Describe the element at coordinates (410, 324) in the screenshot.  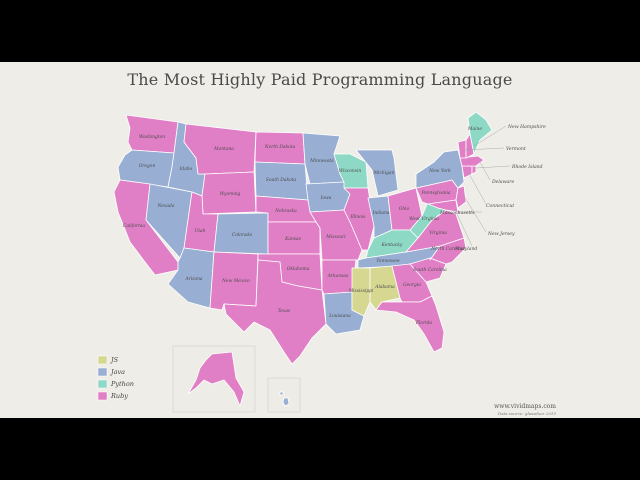
I see `state-florida` at that location.